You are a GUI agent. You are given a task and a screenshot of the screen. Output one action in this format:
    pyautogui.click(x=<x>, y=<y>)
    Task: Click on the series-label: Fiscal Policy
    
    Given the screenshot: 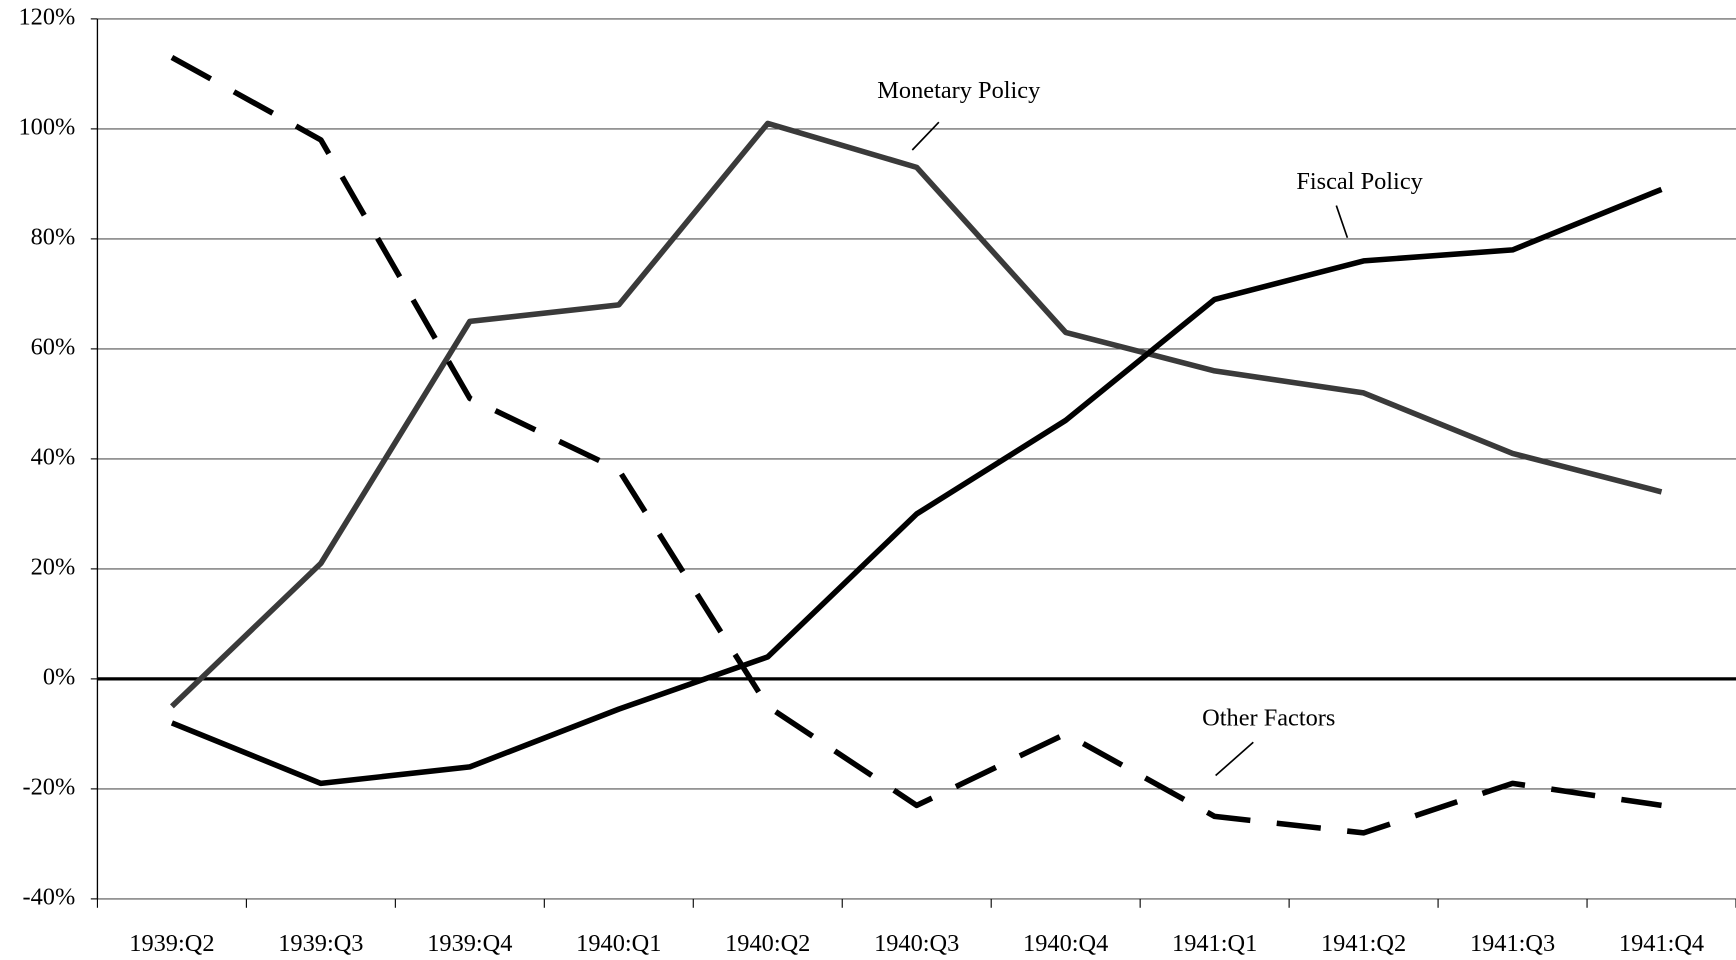 What is the action you would take?
    pyautogui.click(x=1359, y=181)
    